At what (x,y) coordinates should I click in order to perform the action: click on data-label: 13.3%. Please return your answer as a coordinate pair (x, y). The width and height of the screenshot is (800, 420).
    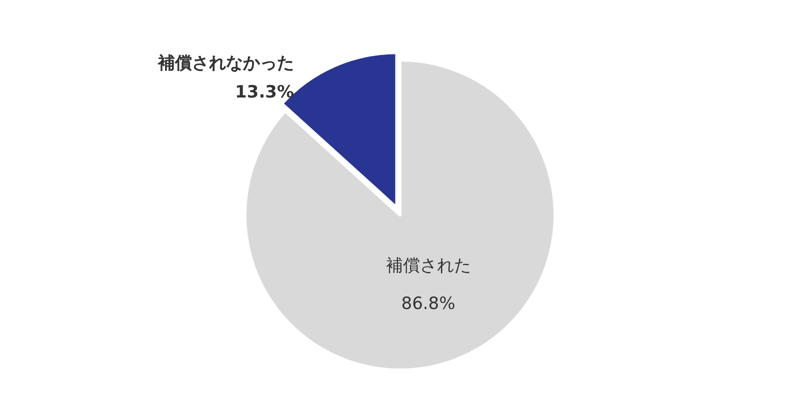
    Looking at the image, I should click on (264, 92).